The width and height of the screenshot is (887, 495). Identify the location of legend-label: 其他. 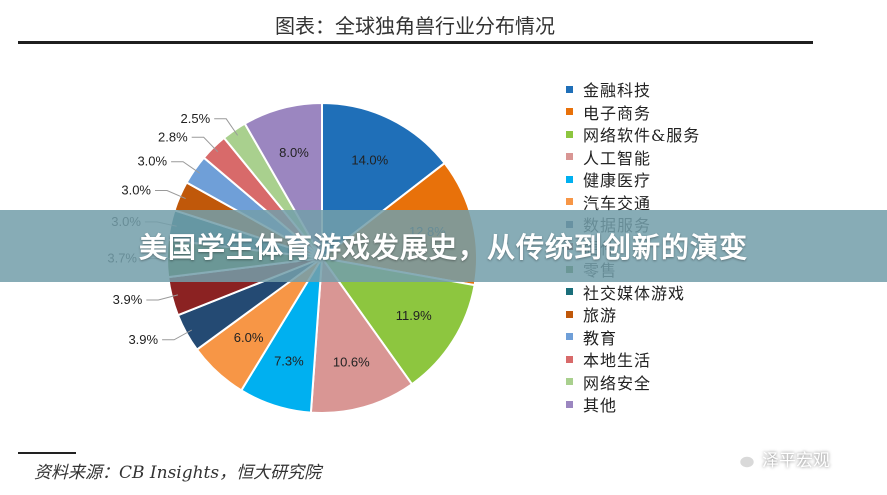
(600, 406).